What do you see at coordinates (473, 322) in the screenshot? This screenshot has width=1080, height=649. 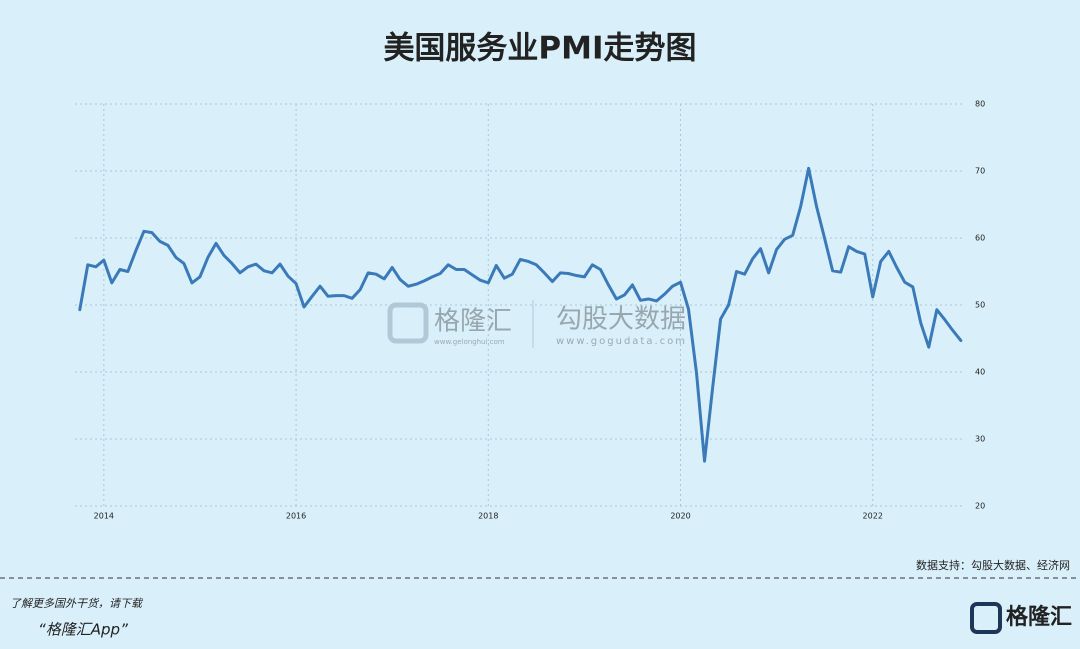 I see `watermark-brand: 格隆汇` at bounding box center [473, 322].